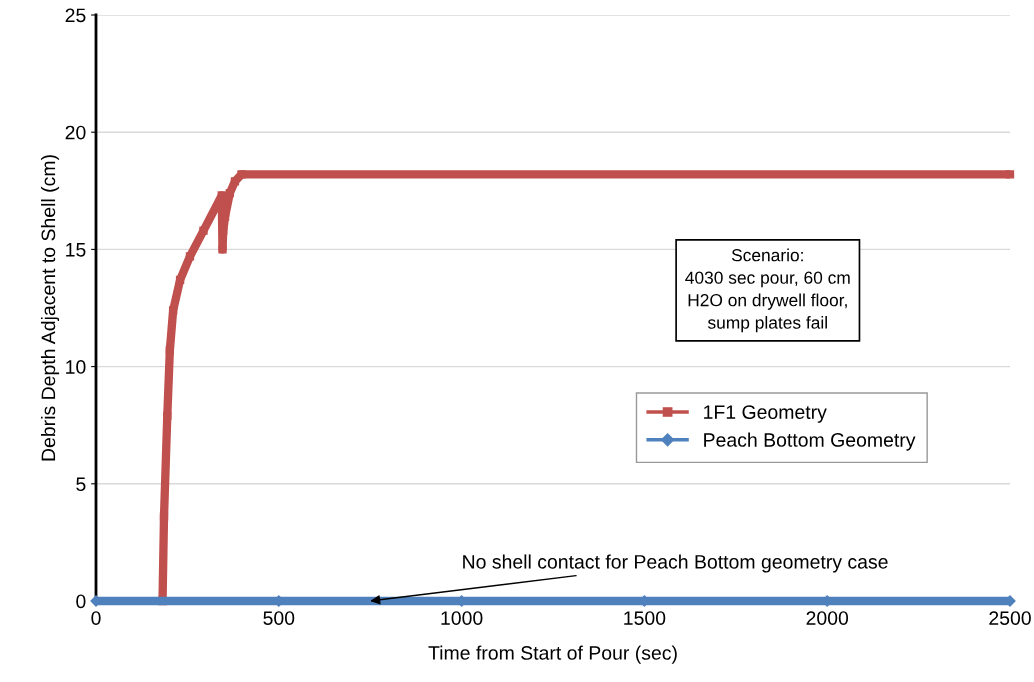 This screenshot has height=682, width=1034. Describe the element at coordinates (76, 250) in the screenshot. I see `y-tick-label: 15` at that location.